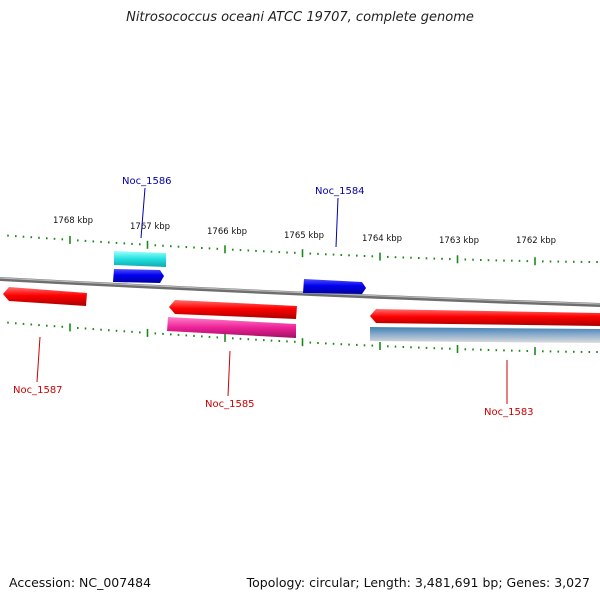 This screenshot has height=600, width=600. I want to click on gene-noc-1585-feature, so click(231, 327).